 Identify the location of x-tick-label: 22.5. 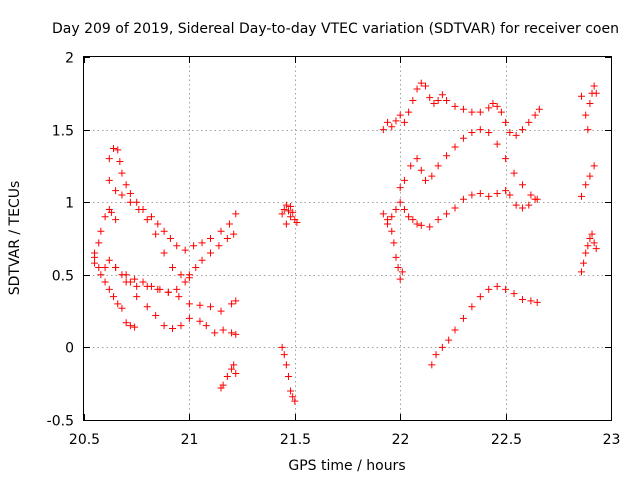
(506, 440).